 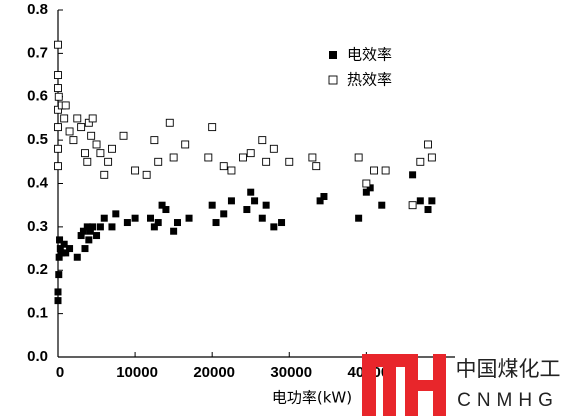 I want to click on y-tick-label: 0.4, so click(x=38, y=182).